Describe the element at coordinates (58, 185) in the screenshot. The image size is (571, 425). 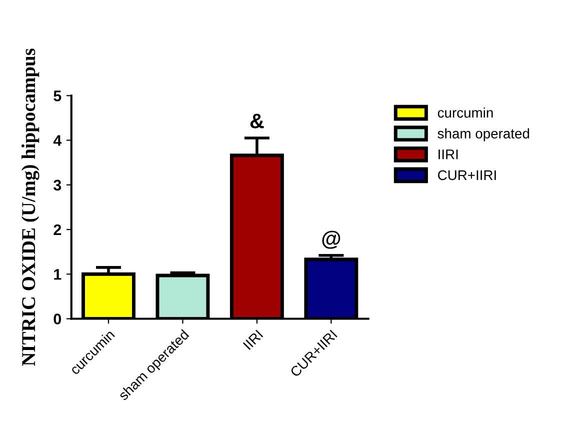
I see `y-tick-label: 3` at that location.